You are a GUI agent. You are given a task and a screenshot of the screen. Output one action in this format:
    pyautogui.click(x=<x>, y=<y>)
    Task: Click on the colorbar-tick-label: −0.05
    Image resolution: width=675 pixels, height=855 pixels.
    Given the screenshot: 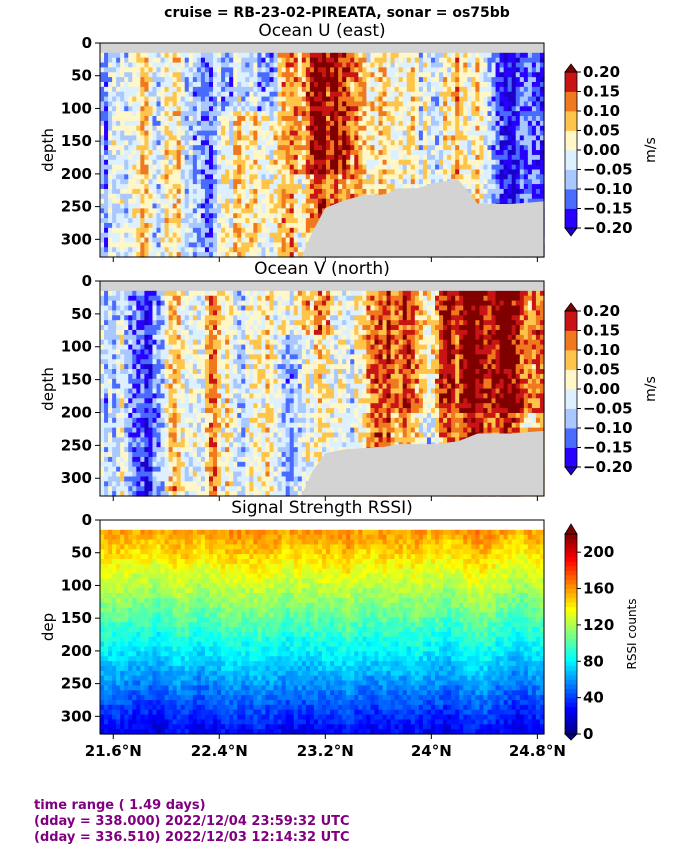 What is the action you would take?
    pyautogui.click(x=608, y=170)
    